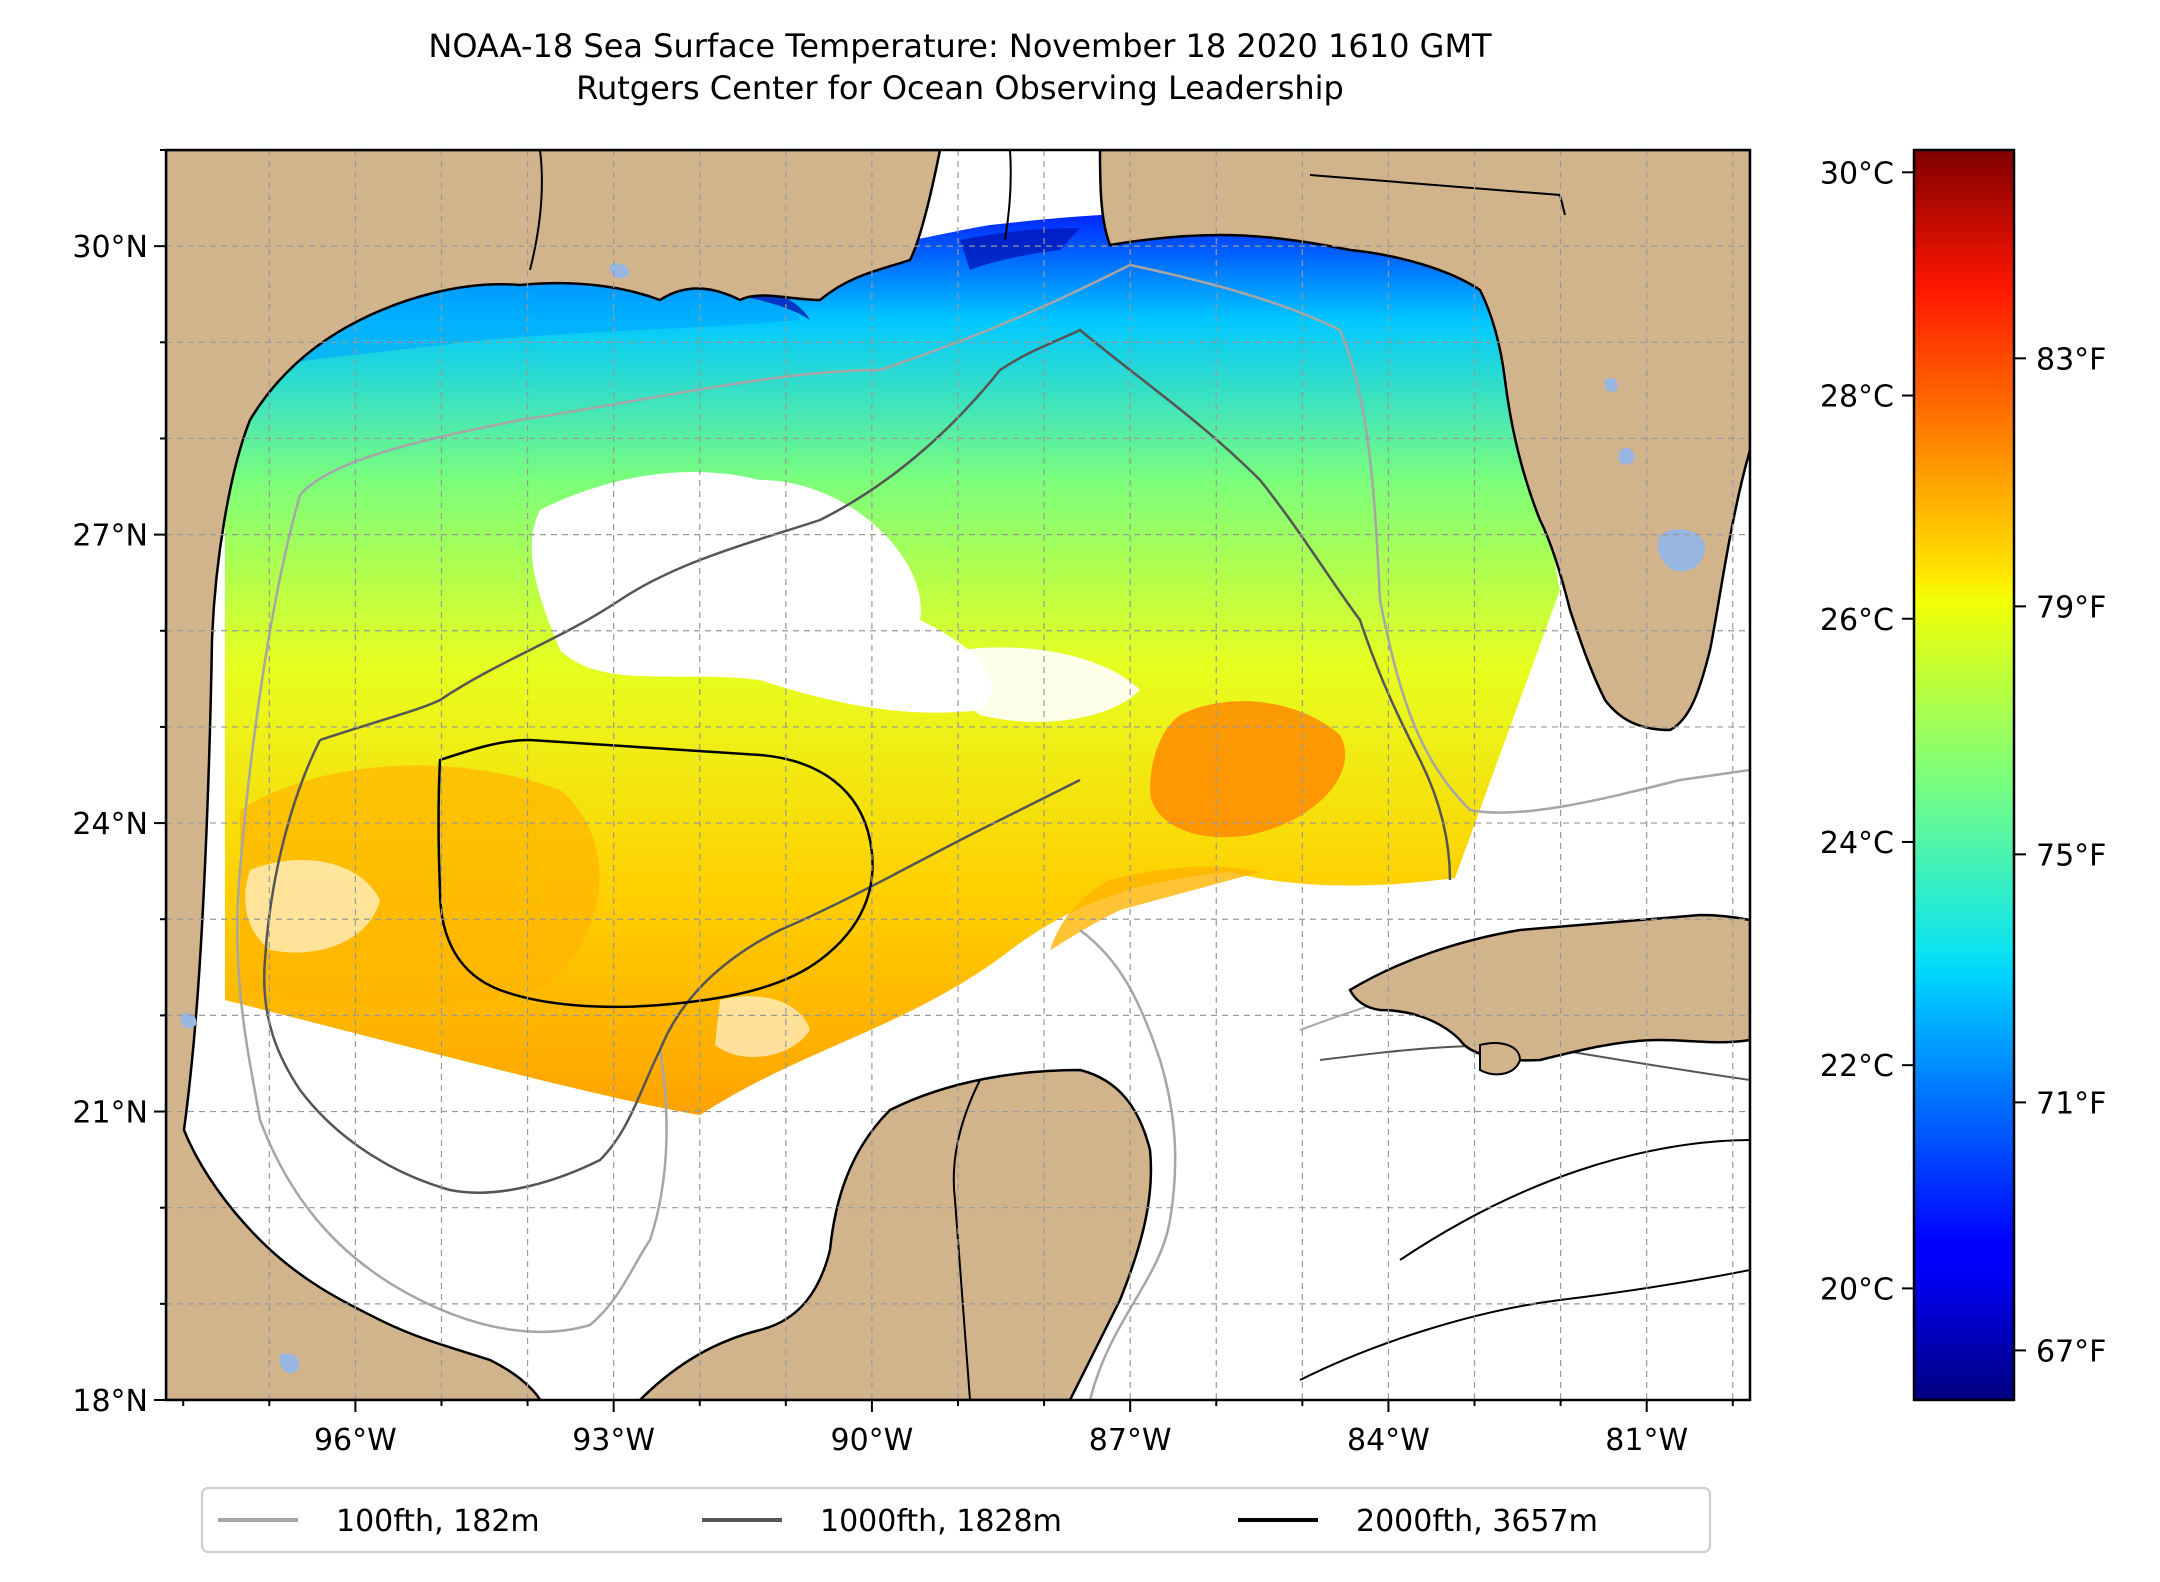 This screenshot has height=1582, width=2160. I want to click on legend-box, so click(956, 1520).